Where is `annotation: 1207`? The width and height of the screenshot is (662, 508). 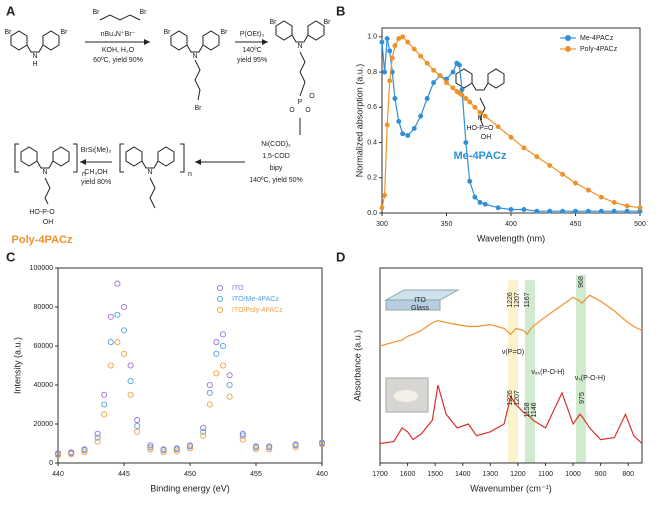
annotation: 1207 is located at coordinates (517, 398).